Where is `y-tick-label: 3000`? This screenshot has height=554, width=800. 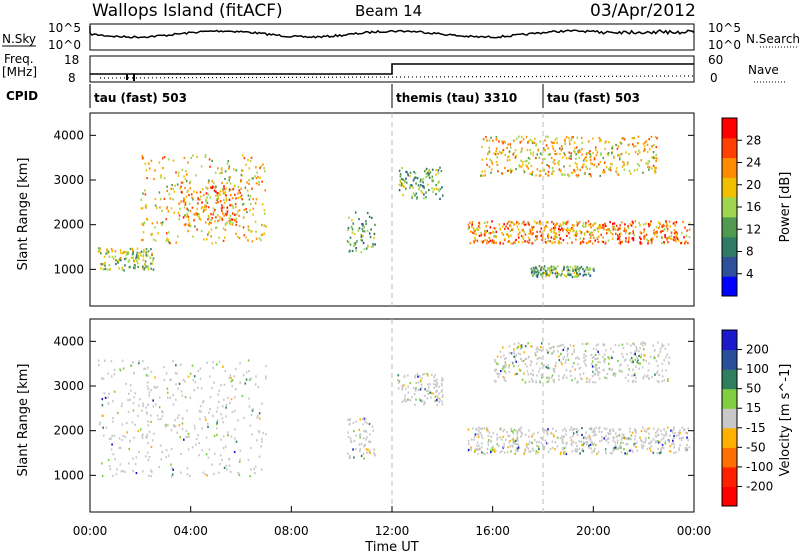
y-tick-label: 3000 is located at coordinates (68, 386).